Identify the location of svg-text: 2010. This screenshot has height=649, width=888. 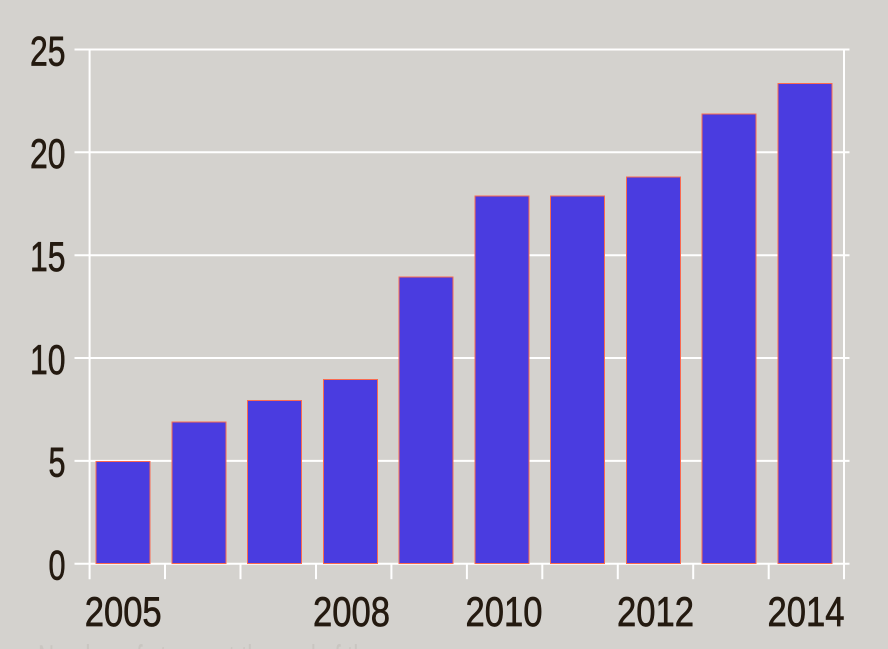
(504, 611).